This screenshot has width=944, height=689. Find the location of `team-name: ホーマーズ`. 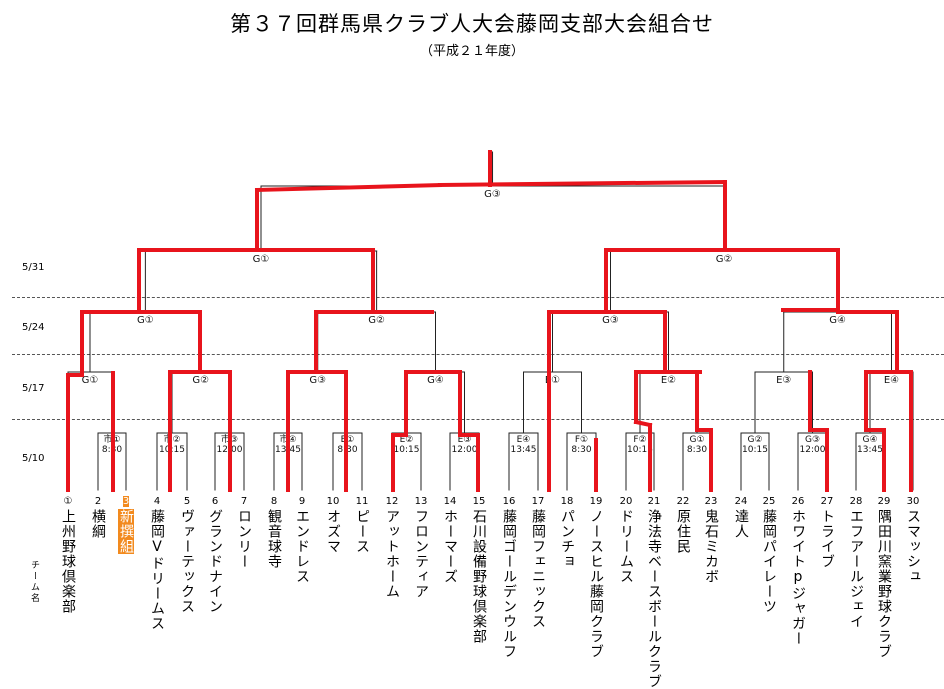

team-name: ホーマーズ is located at coordinates (450, 546).